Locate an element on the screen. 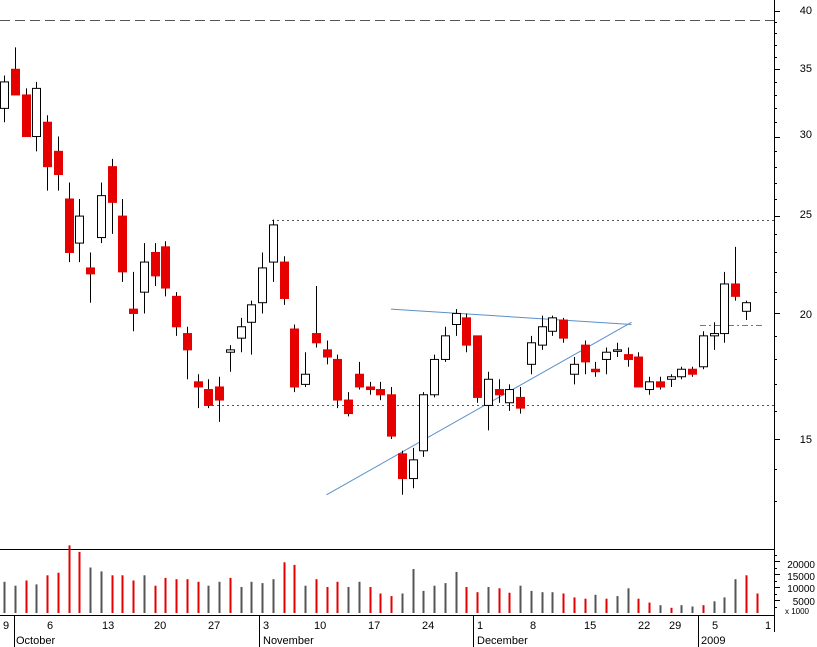 The image size is (817, 647). day-label: 29 is located at coordinates (675, 626).